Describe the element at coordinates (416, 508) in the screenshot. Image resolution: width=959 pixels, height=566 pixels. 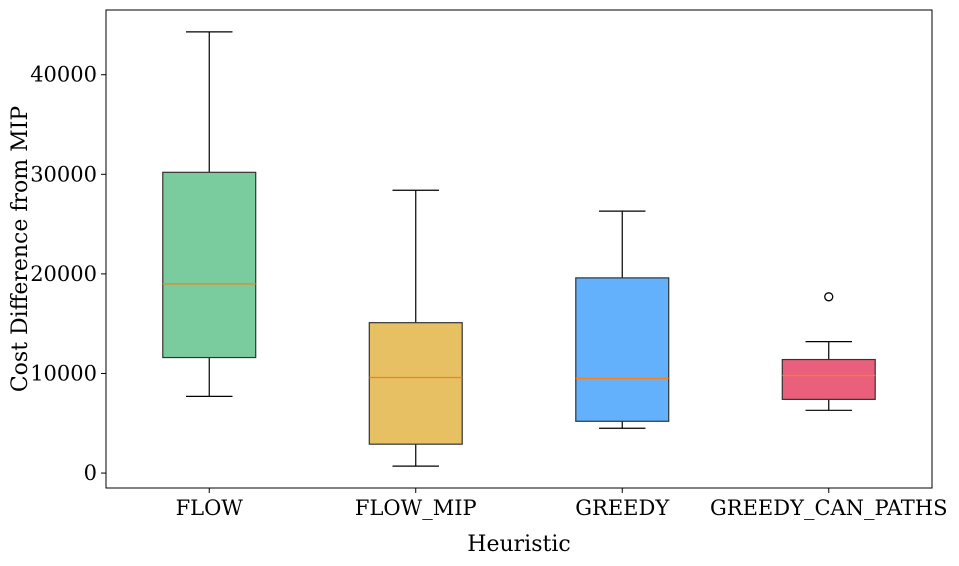
I see `x-tick-label: FLOW_MIP` at that location.